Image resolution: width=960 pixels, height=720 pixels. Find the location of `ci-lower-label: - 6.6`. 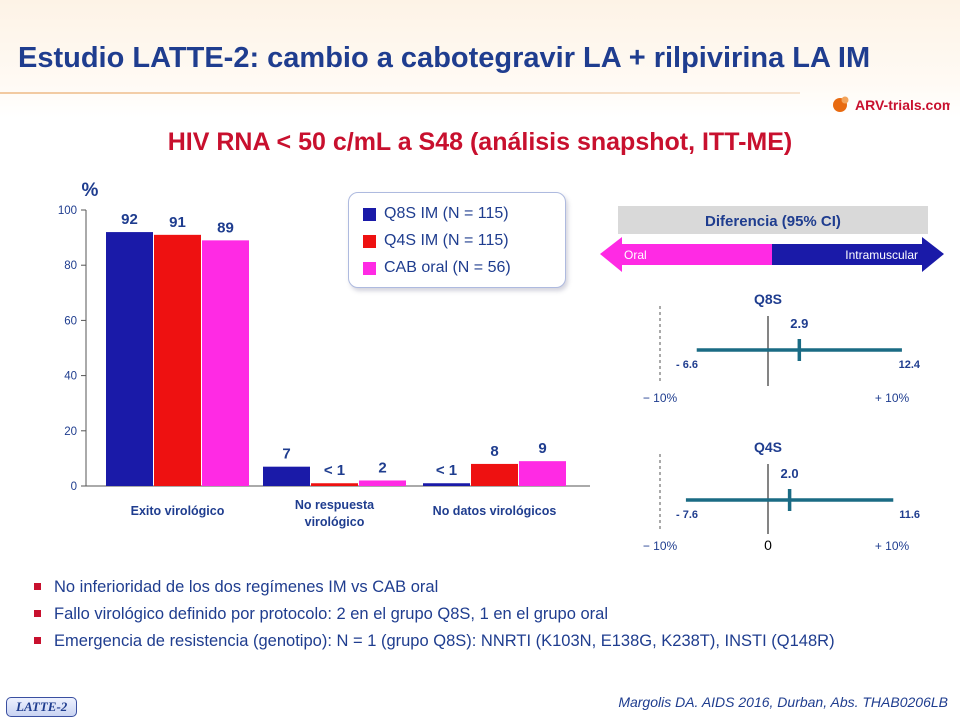

ci-lower-label: - 6.6 is located at coordinates (687, 365).